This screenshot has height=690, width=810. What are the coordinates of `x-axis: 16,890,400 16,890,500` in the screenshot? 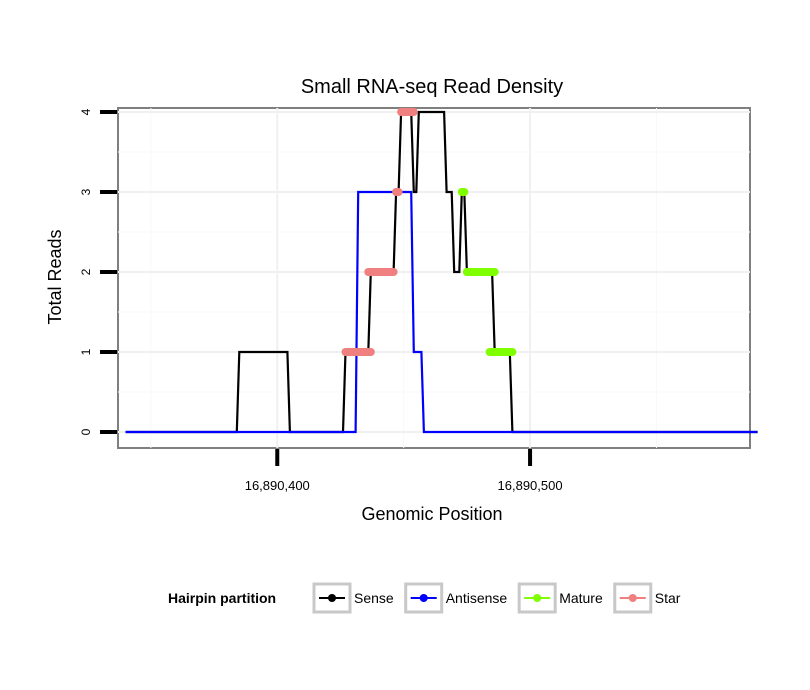 It's located at (404, 471).